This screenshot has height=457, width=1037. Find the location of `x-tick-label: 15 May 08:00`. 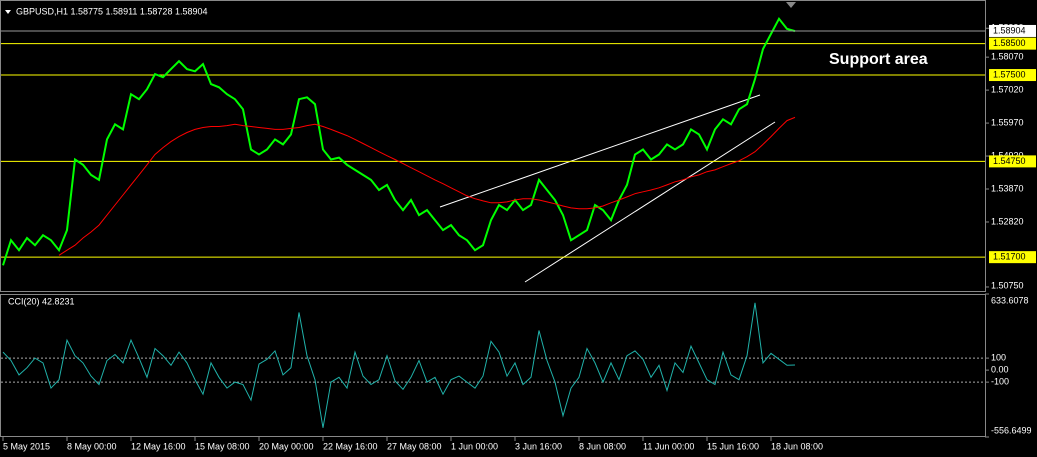

x-tick-label: 15 May 08:00 is located at coordinates (222, 446).